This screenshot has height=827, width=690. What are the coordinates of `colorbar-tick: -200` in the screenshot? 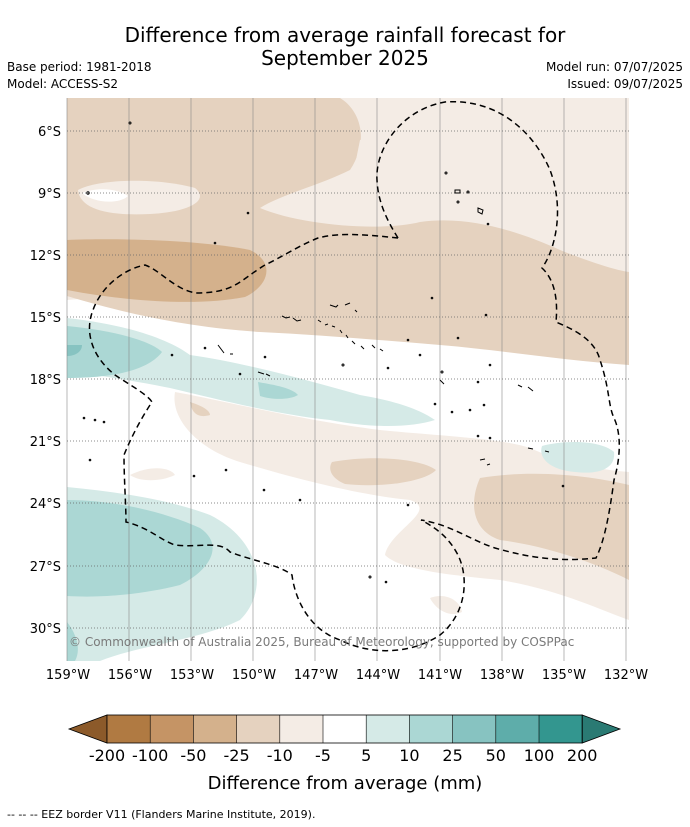 It's located at (107, 755).